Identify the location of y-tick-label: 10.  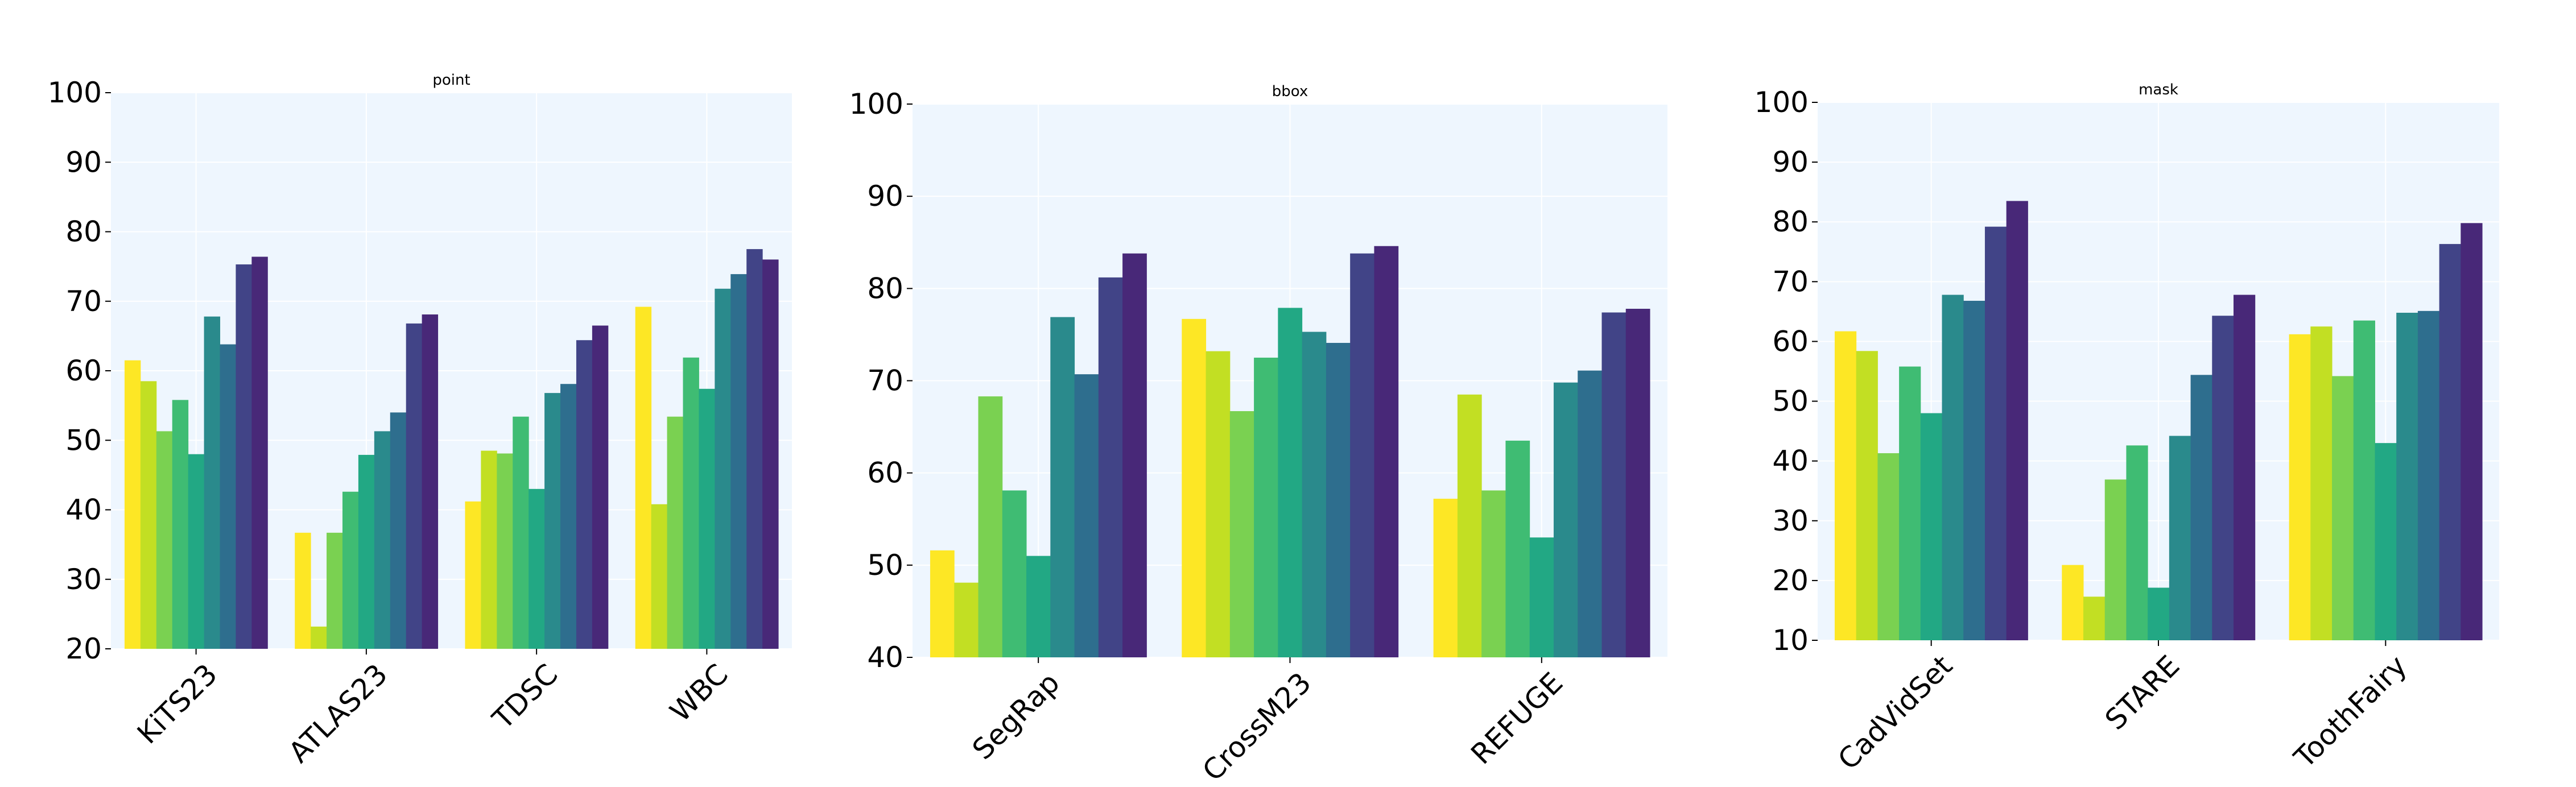
(1791, 640).